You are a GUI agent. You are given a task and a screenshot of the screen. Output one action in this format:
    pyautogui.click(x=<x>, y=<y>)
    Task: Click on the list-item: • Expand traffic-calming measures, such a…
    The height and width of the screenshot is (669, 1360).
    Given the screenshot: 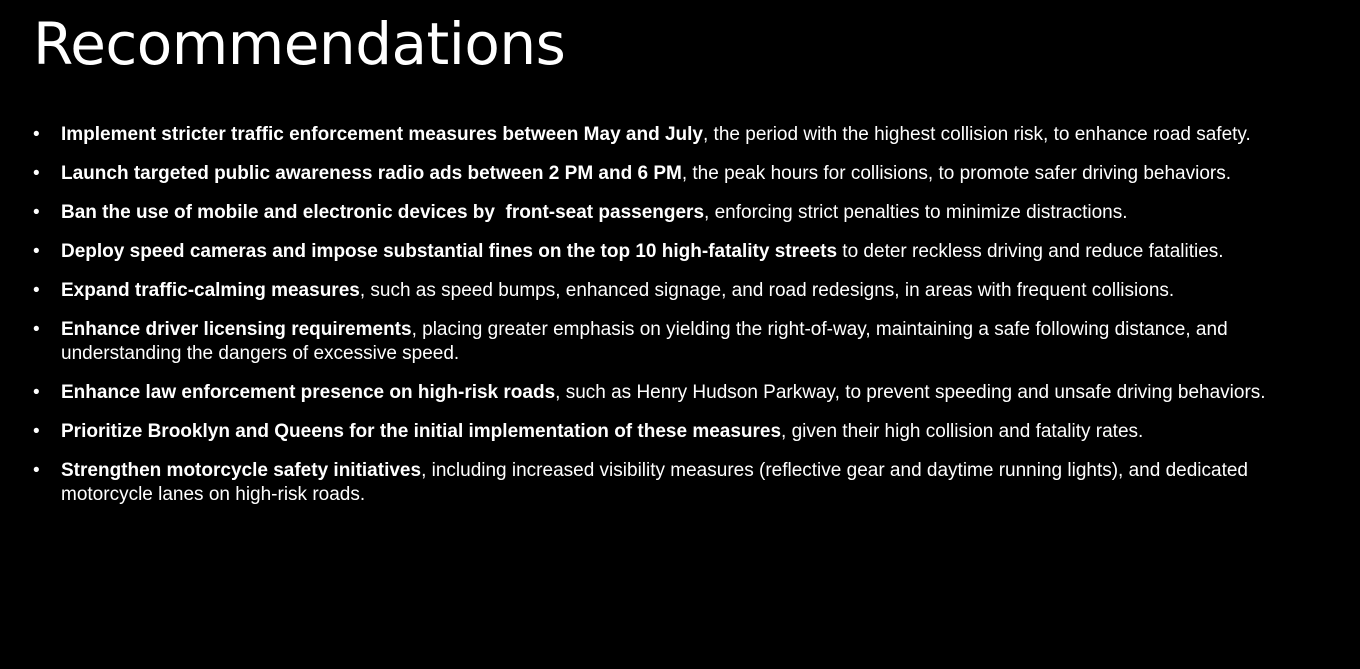 What is the action you would take?
    pyautogui.click(x=683, y=291)
    